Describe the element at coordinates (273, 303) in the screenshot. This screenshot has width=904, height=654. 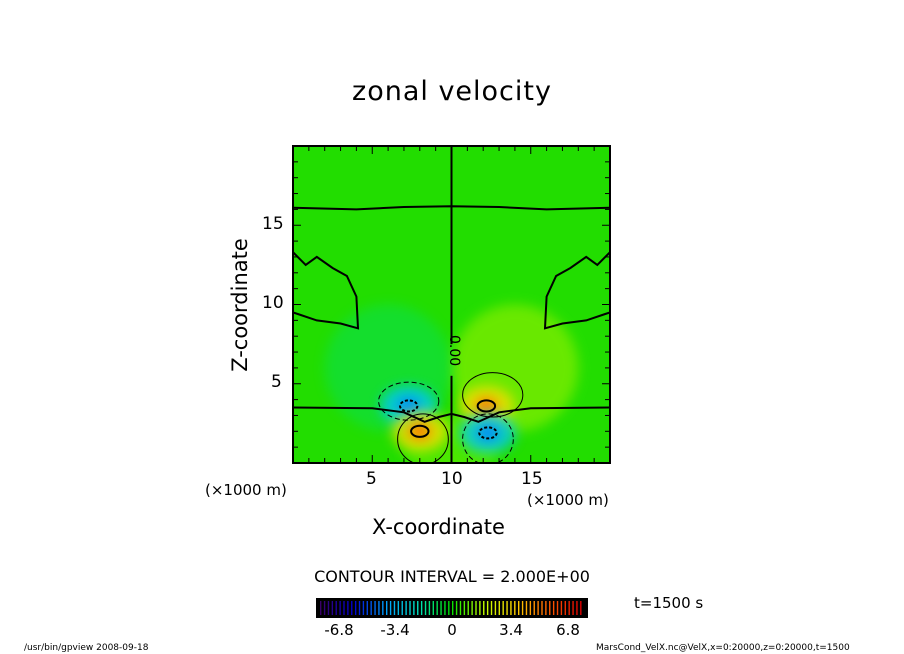
I see `y-tick-label: 10` at that location.